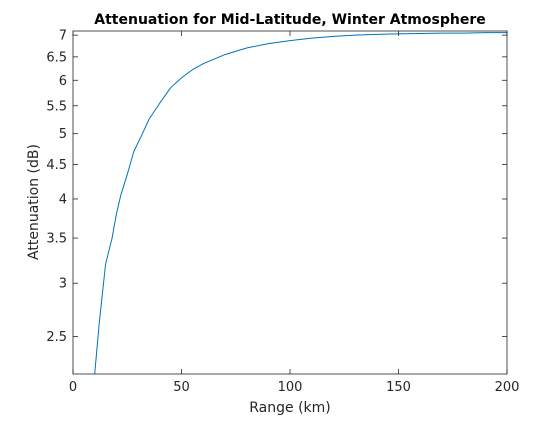 The height and width of the screenshot is (424, 560). What do you see at coordinates (63, 199) in the screenshot?
I see `y-tick-label: 4` at bounding box center [63, 199].